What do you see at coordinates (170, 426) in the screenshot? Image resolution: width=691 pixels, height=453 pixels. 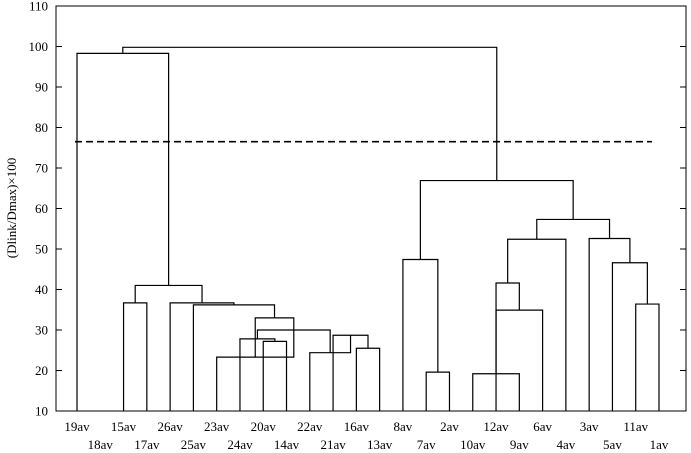 I see `leaf-label-26av: 26av` at bounding box center [170, 426].